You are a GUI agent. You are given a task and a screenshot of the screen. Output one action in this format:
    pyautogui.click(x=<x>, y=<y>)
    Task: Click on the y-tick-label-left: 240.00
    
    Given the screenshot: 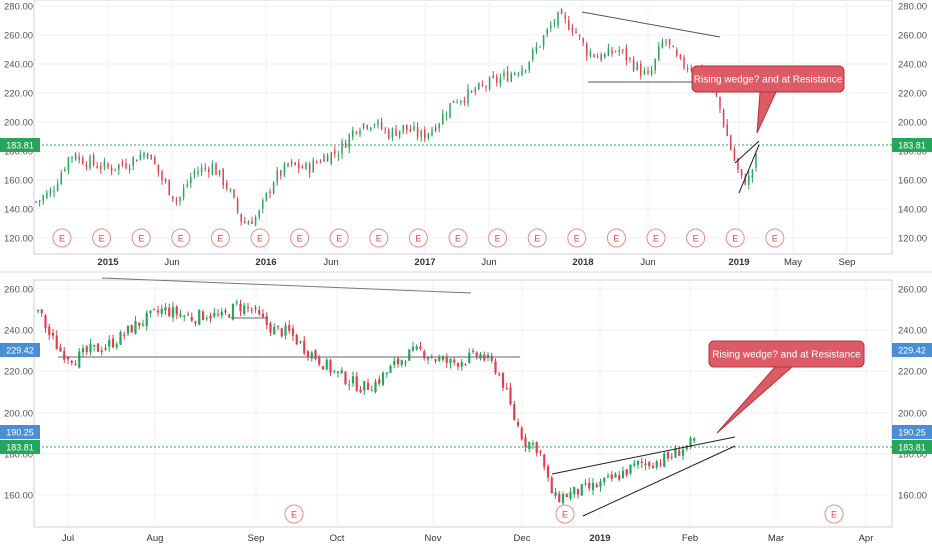 What is the action you would take?
    pyautogui.click(x=18, y=331)
    